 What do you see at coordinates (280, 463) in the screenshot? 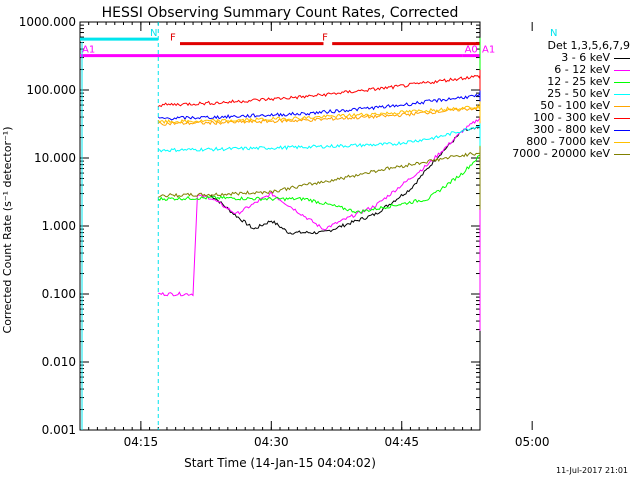
I see `x-axis-label: Start Time (14-Jan-15 04:04:02)` at bounding box center [280, 463].